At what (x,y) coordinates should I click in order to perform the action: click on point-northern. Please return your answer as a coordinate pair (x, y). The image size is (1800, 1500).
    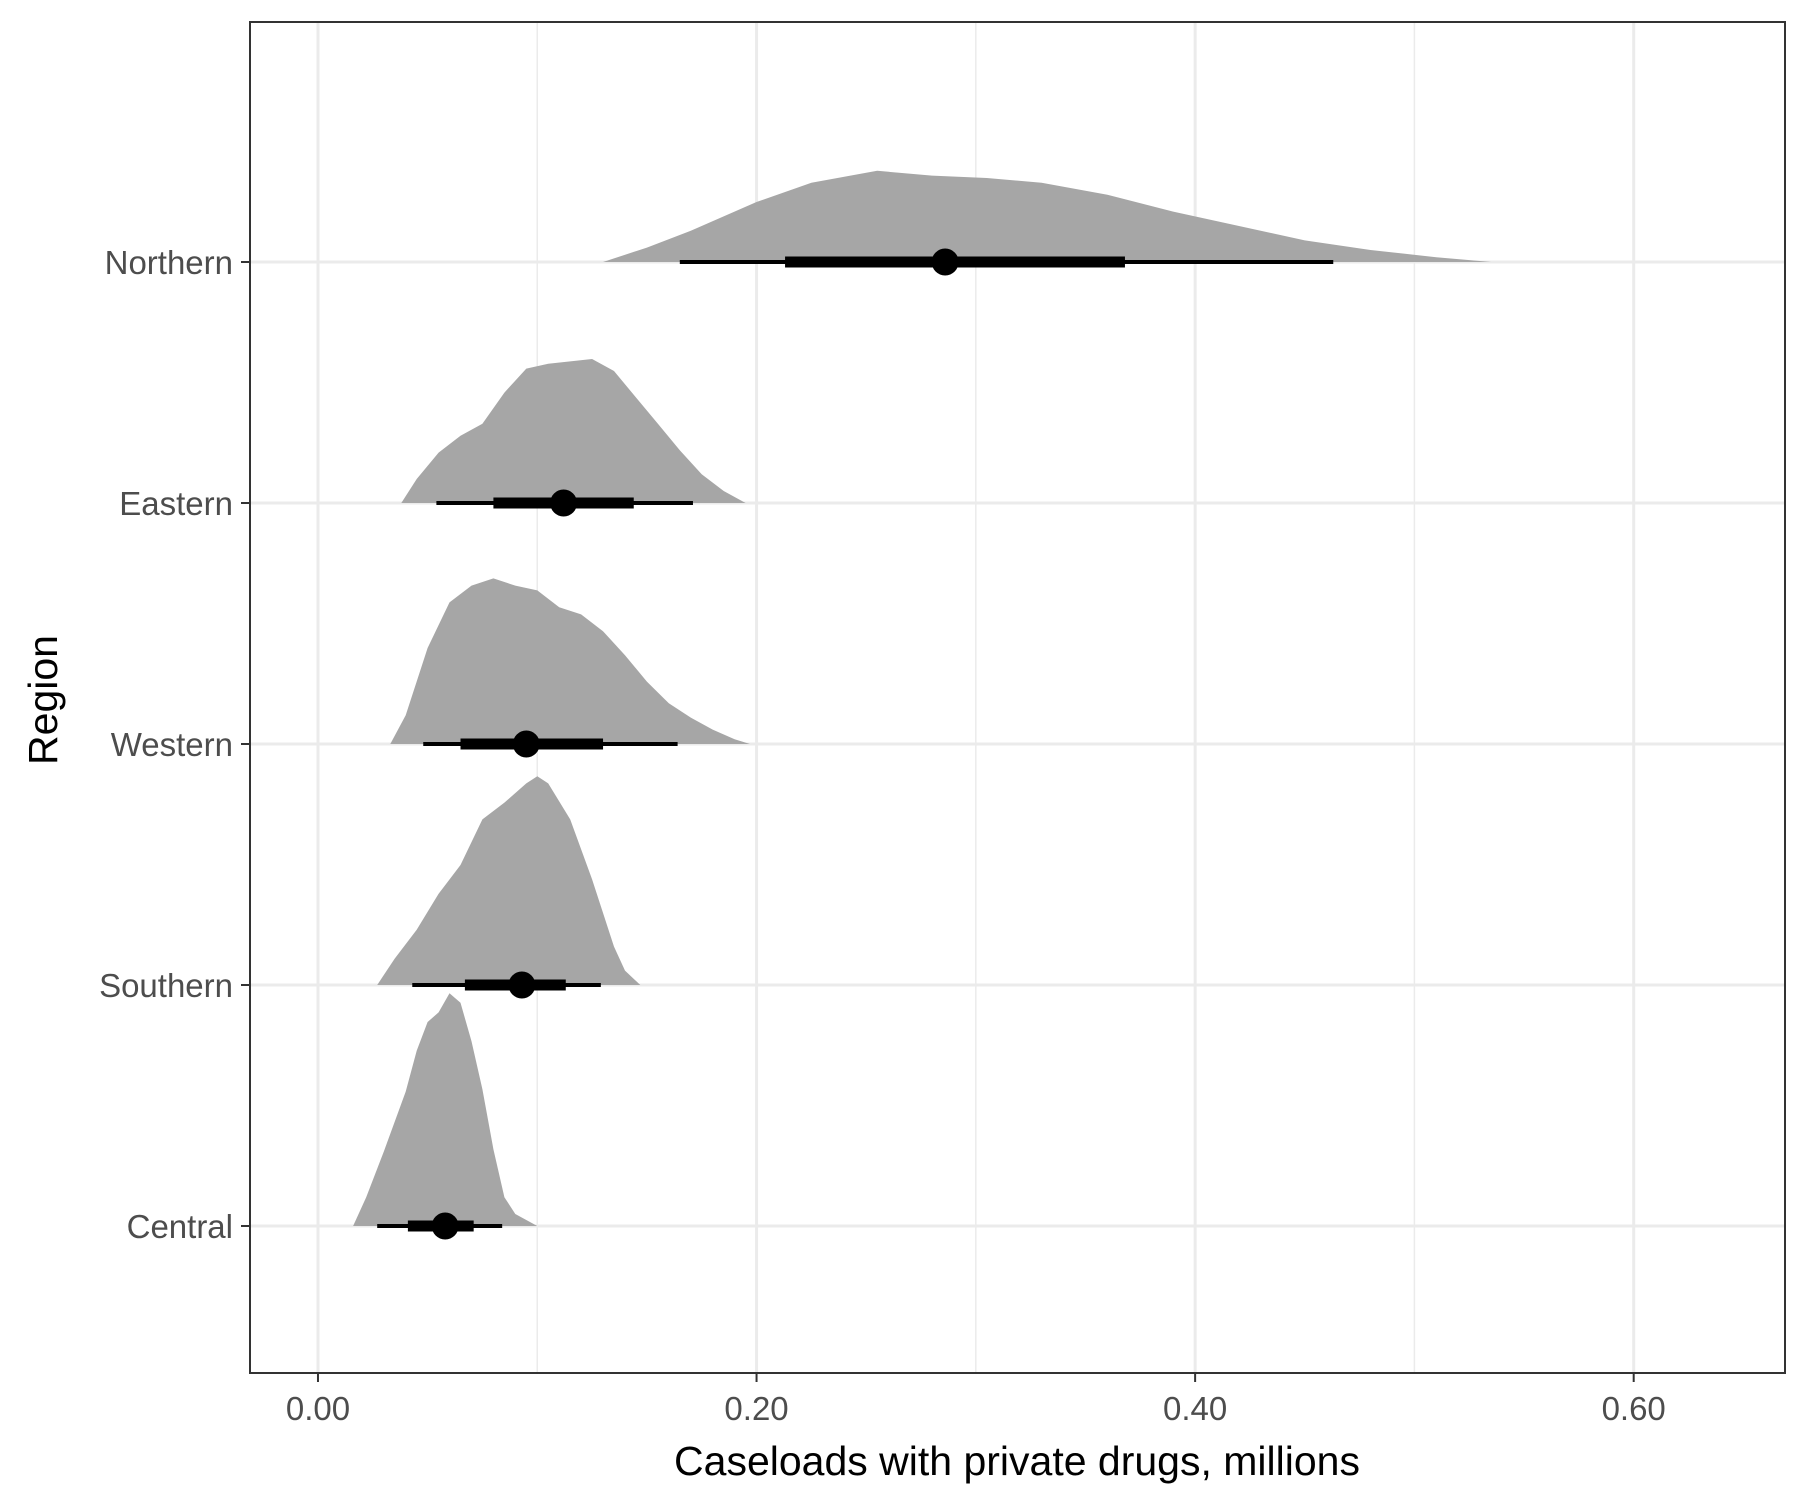
    Looking at the image, I should click on (945, 262).